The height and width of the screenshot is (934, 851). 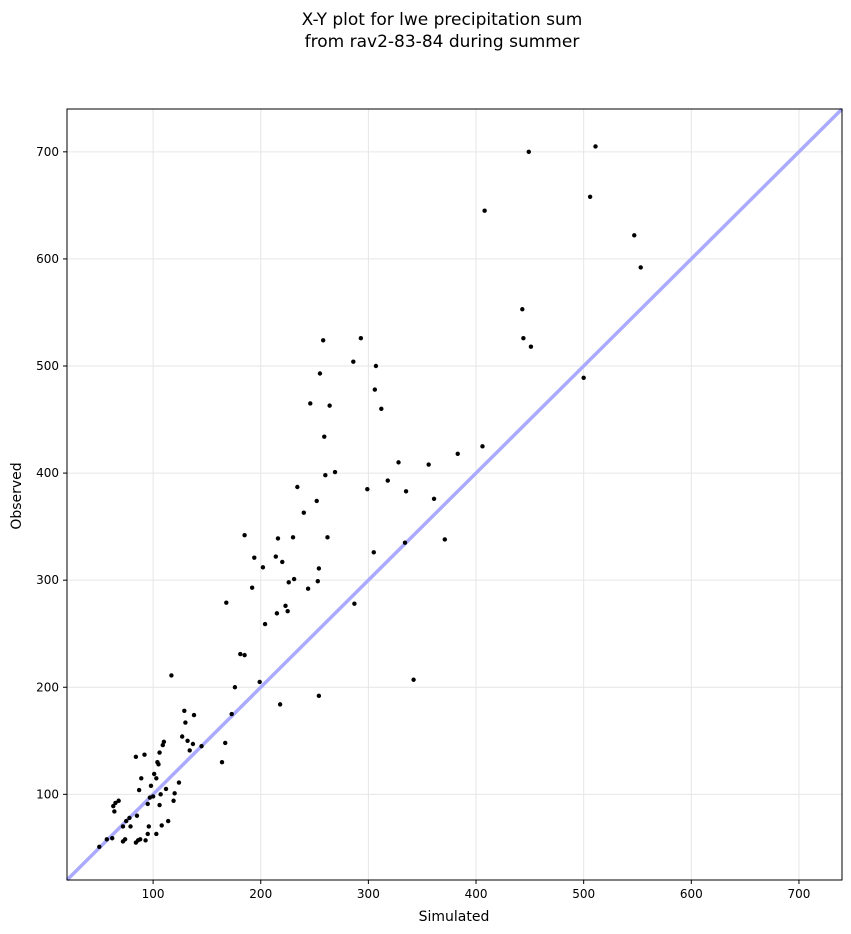 I want to click on x-tick-label: 500, so click(x=583, y=894).